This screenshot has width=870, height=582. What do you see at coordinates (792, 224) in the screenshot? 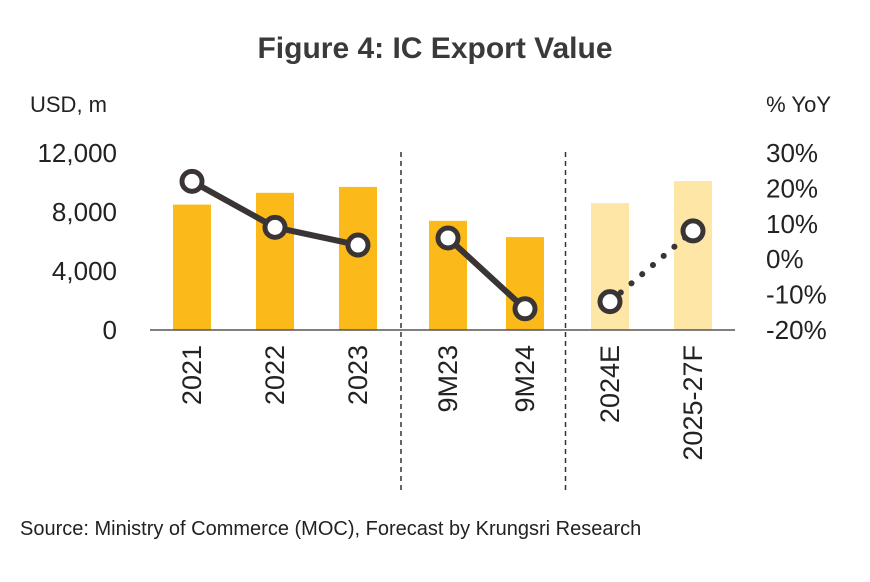
I see `right-tick-label: 10%` at bounding box center [792, 224].